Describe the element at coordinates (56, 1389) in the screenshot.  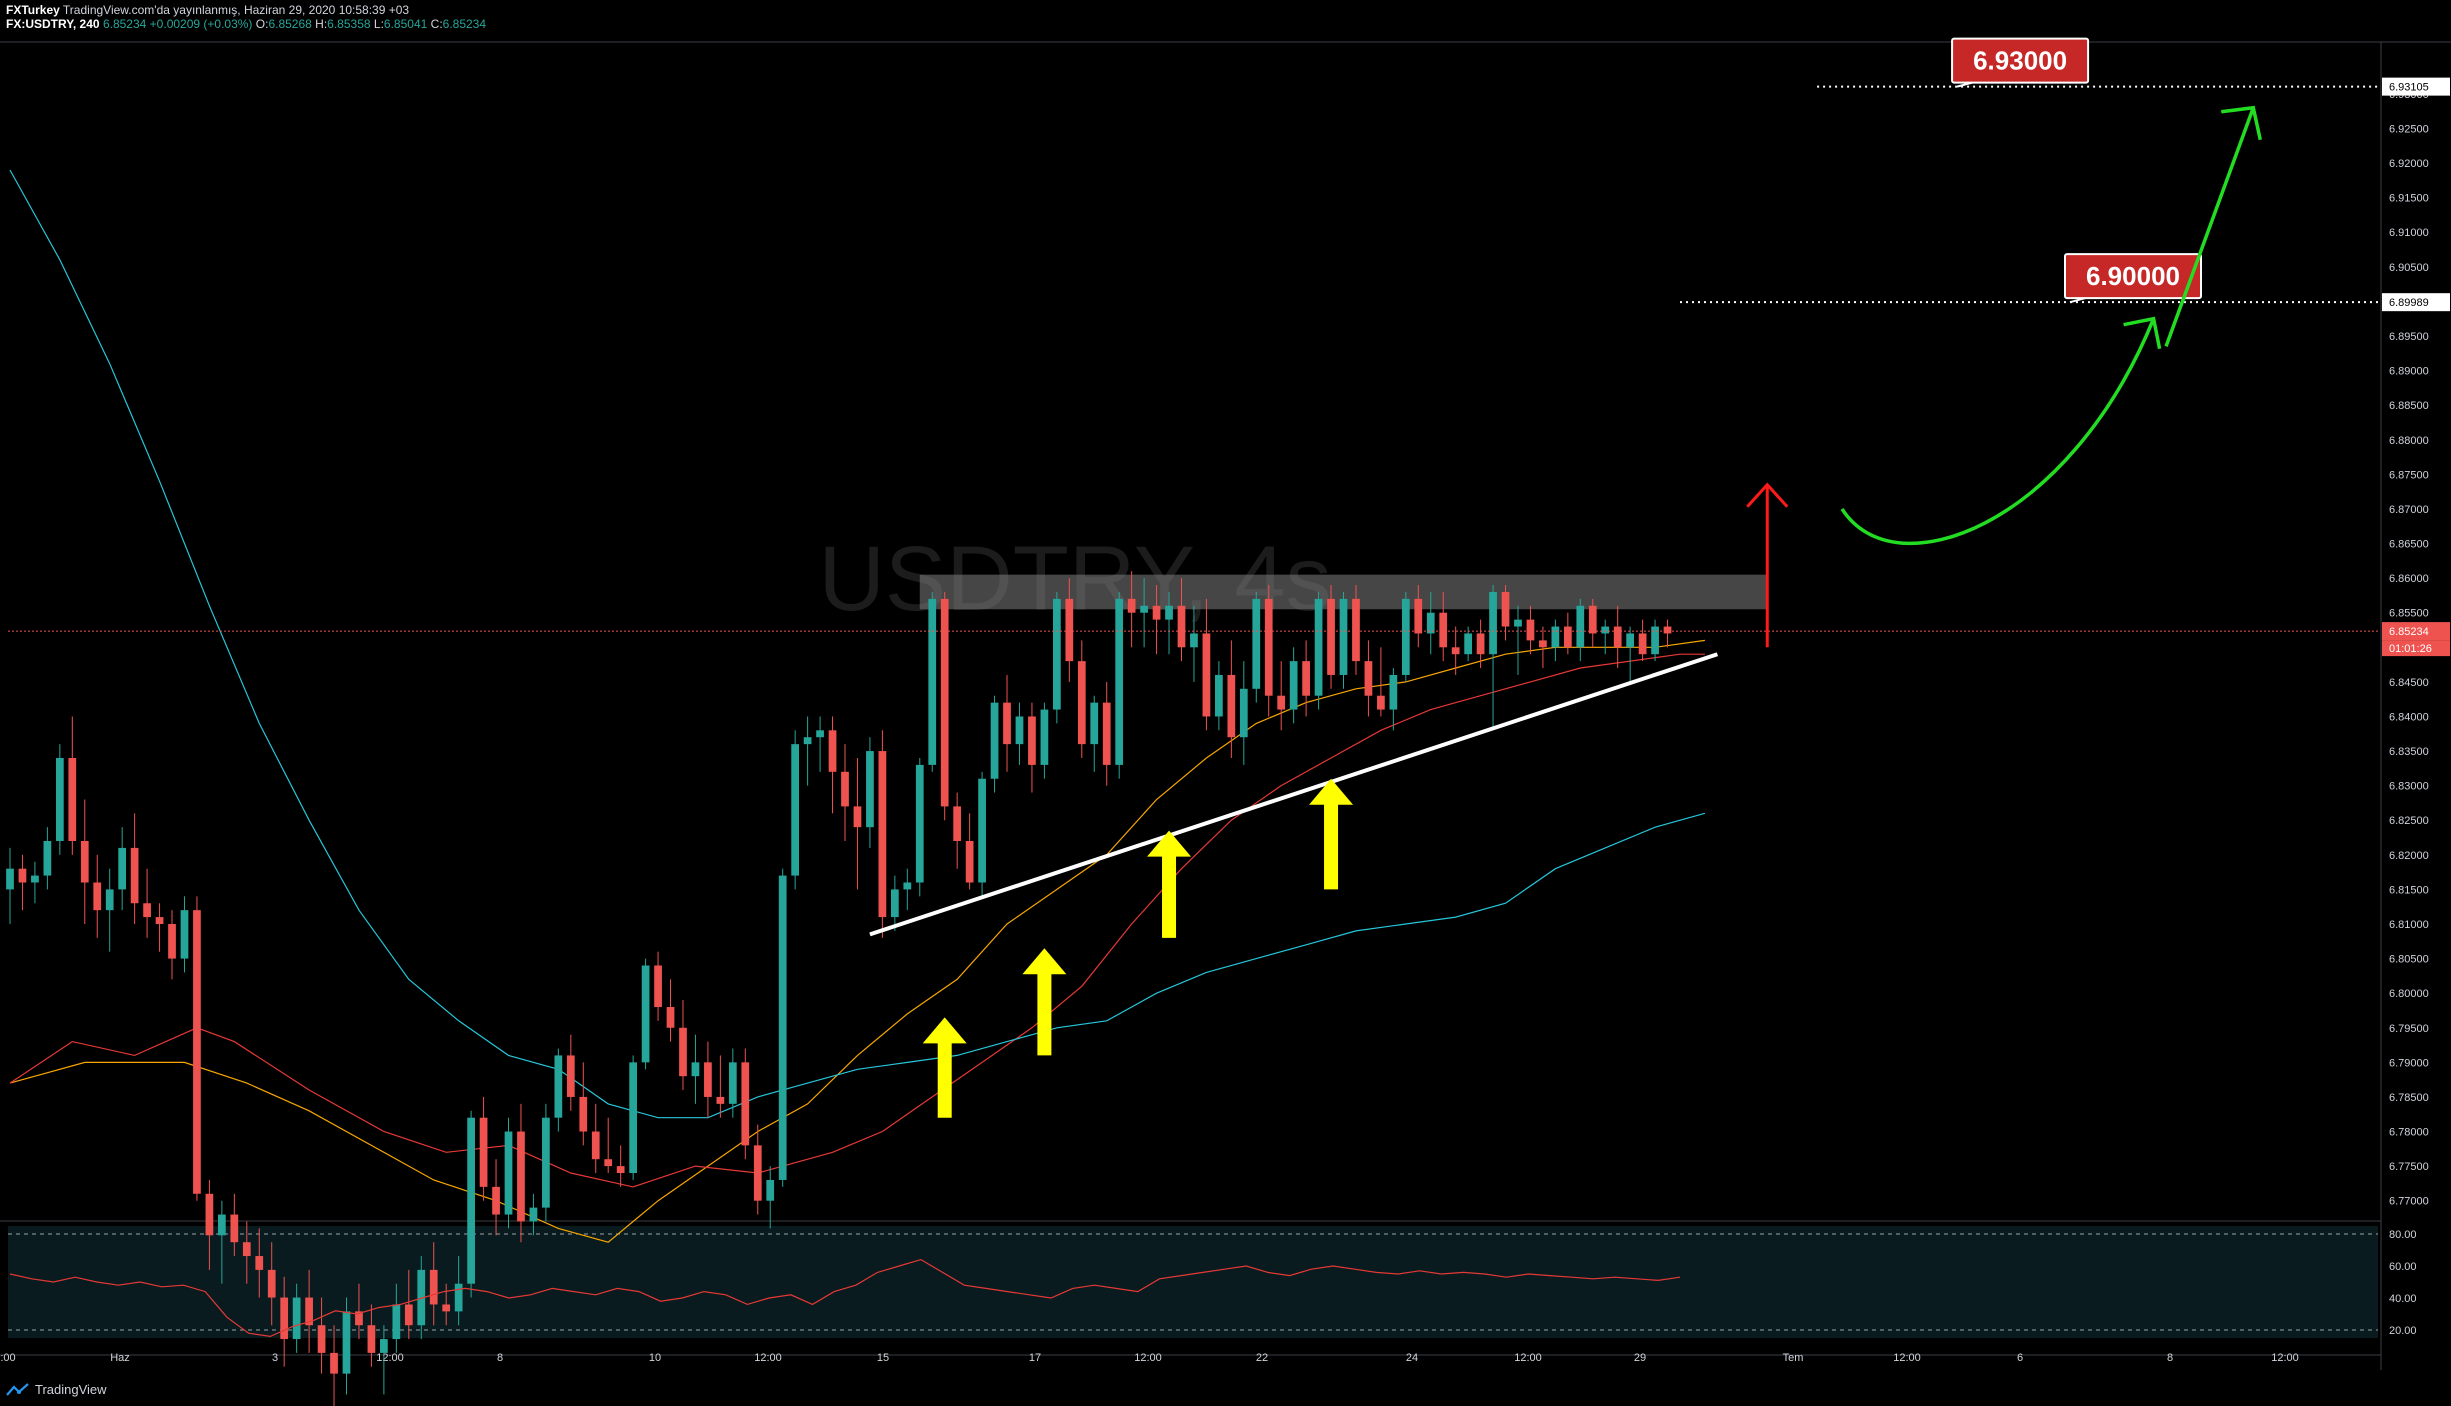
I see `tradingview-logo: TradingView` at that location.